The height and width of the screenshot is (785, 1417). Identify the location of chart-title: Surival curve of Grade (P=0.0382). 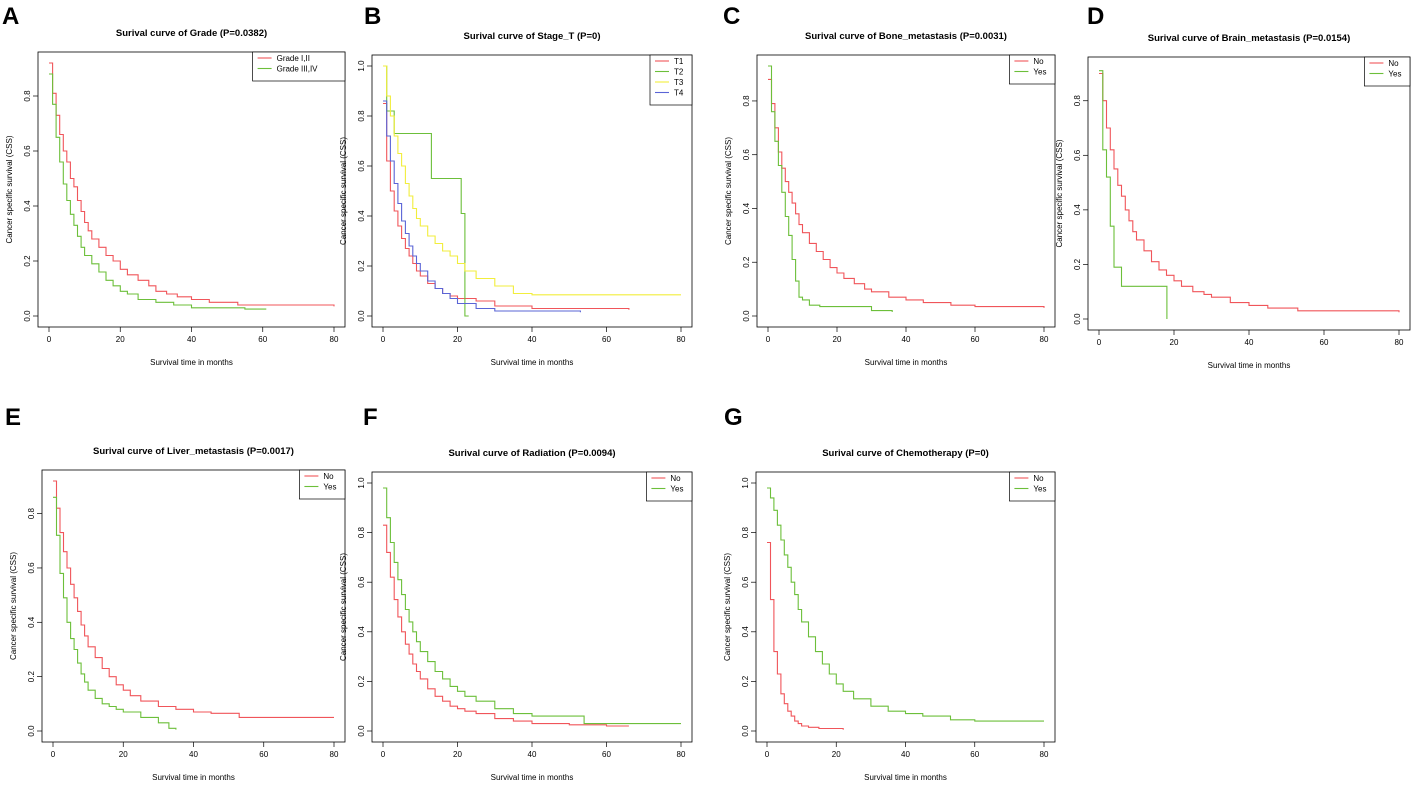
(191, 33).